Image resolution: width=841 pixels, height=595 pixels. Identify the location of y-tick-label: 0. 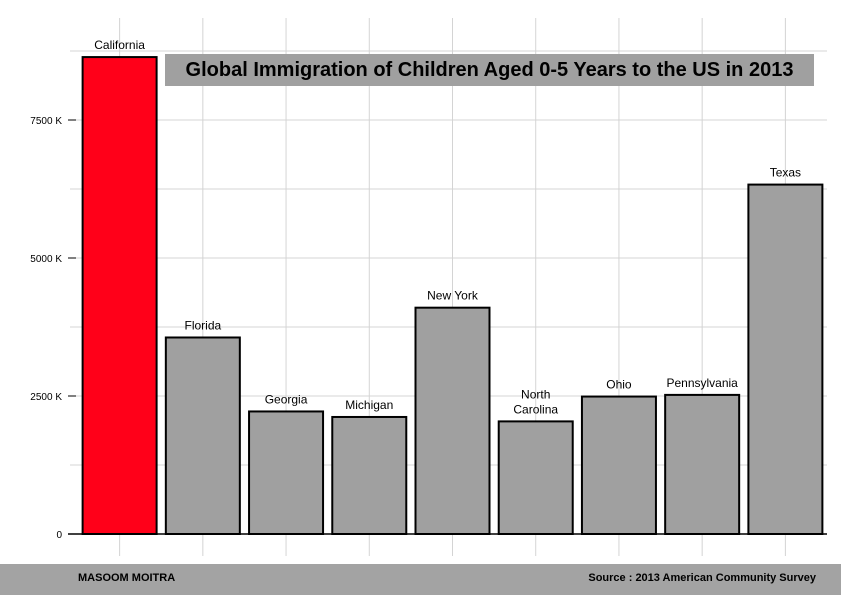
(59, 535).